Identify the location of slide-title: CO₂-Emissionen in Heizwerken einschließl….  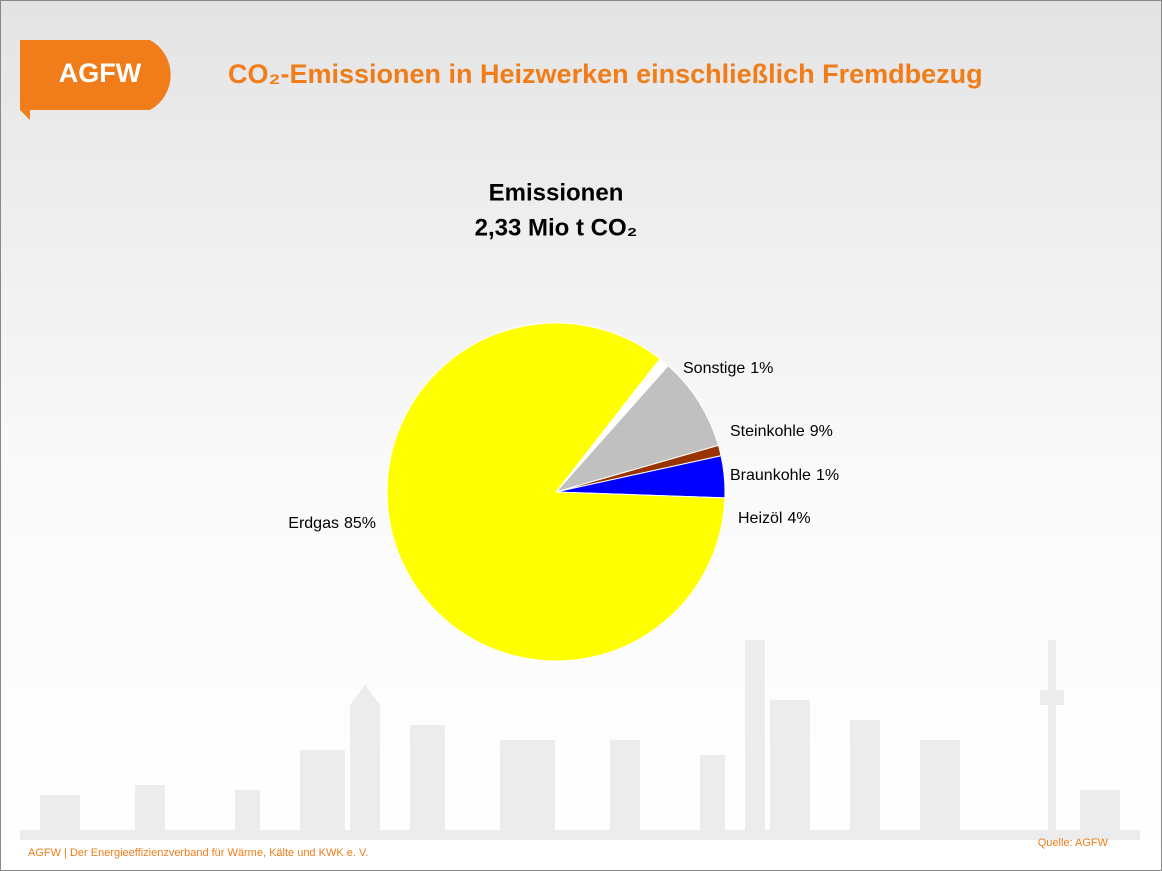
(605, 74).